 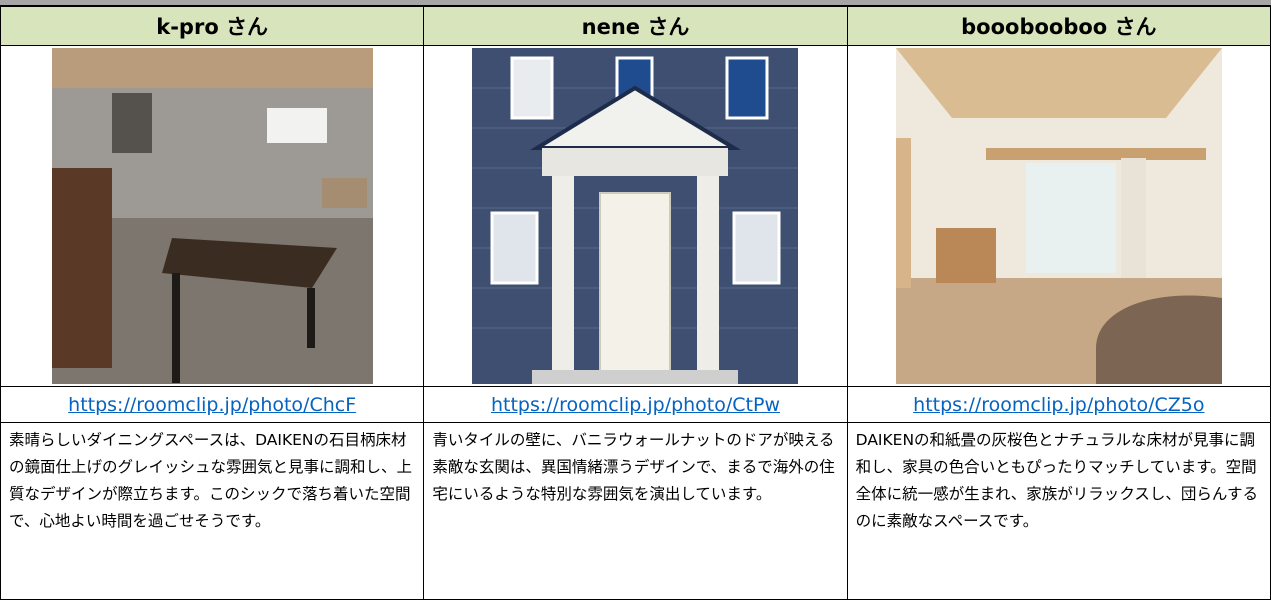 I want to click on top-bar, so click(x=635, y=3).